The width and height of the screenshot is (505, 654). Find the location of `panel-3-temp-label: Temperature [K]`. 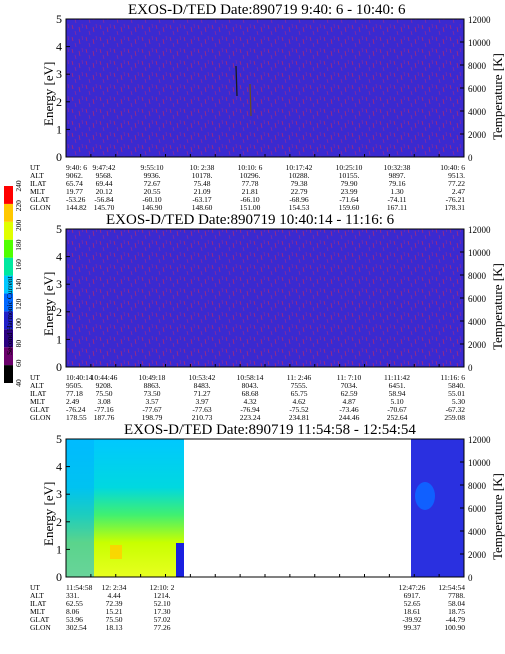

panel-3-temp-label: Temperature [K] is located at coordinates (497, 516).